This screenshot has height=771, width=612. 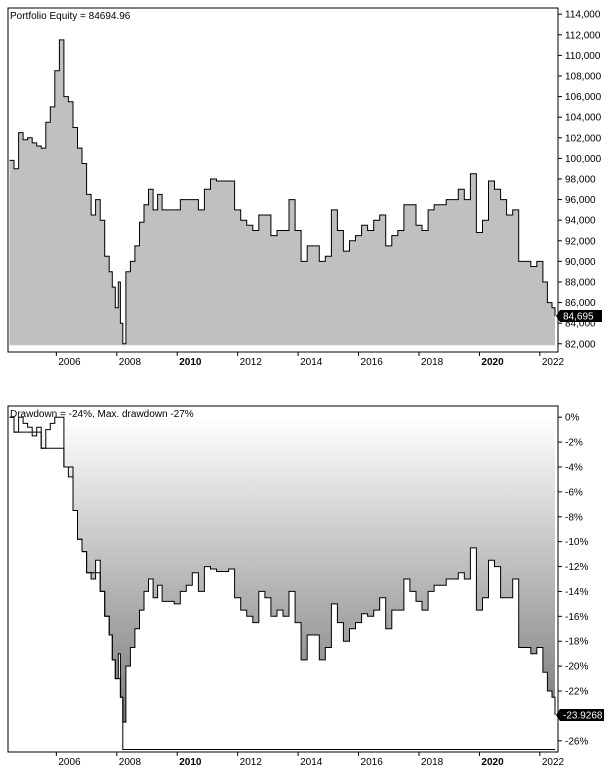 I want to click on y-tick-label: 82,000, so click(x=580, y=344).